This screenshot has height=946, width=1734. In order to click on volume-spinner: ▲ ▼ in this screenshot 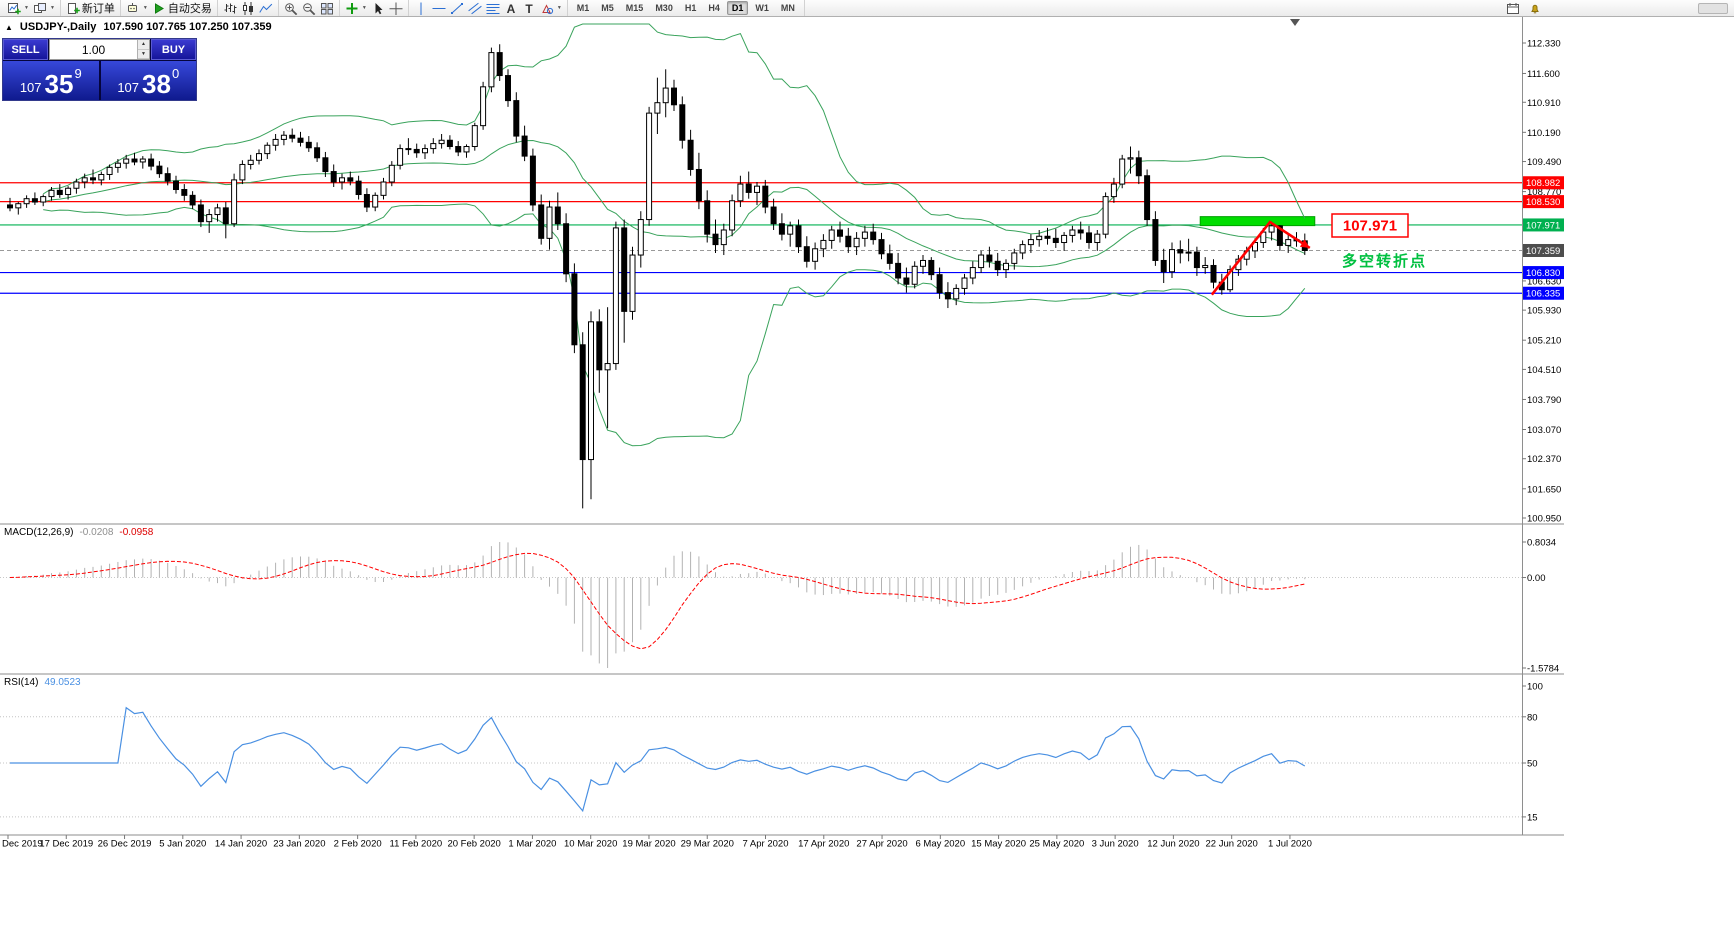, I will do `click(143, 49)`.